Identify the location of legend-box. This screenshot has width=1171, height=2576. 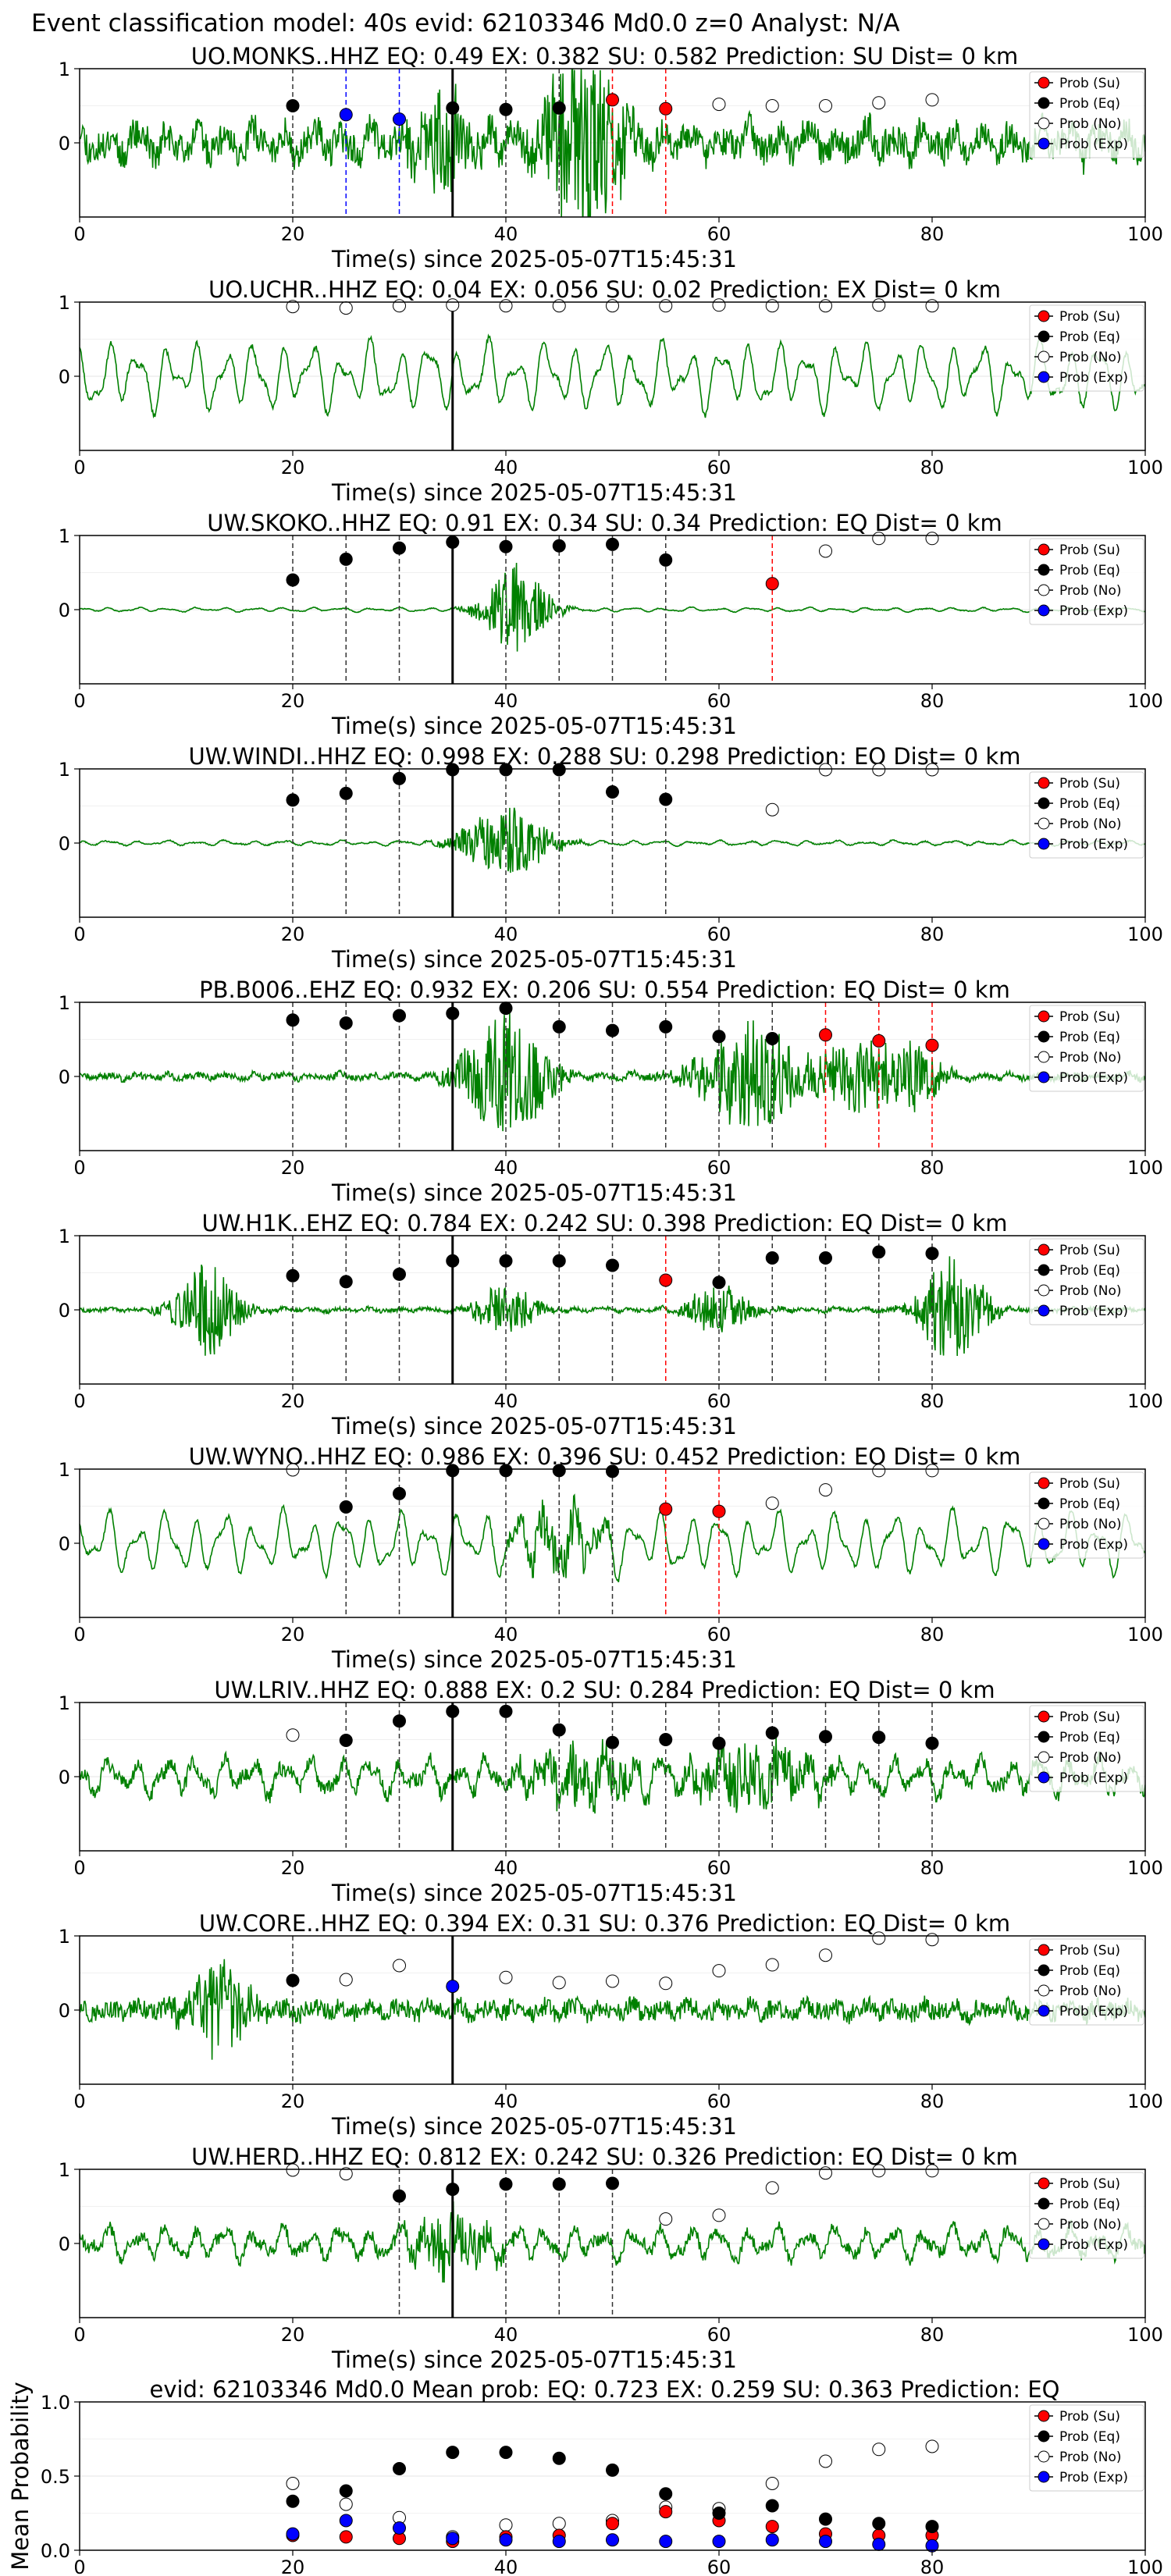
(1086, 2448).